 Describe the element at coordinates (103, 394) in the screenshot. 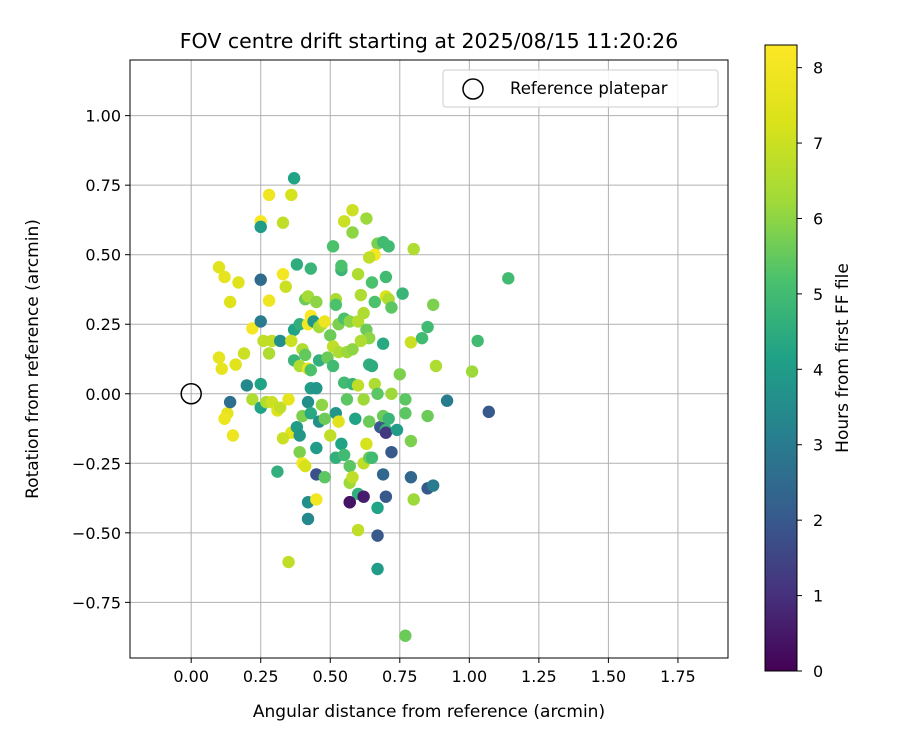

I see `y-tick-label: 0.00` at that location.